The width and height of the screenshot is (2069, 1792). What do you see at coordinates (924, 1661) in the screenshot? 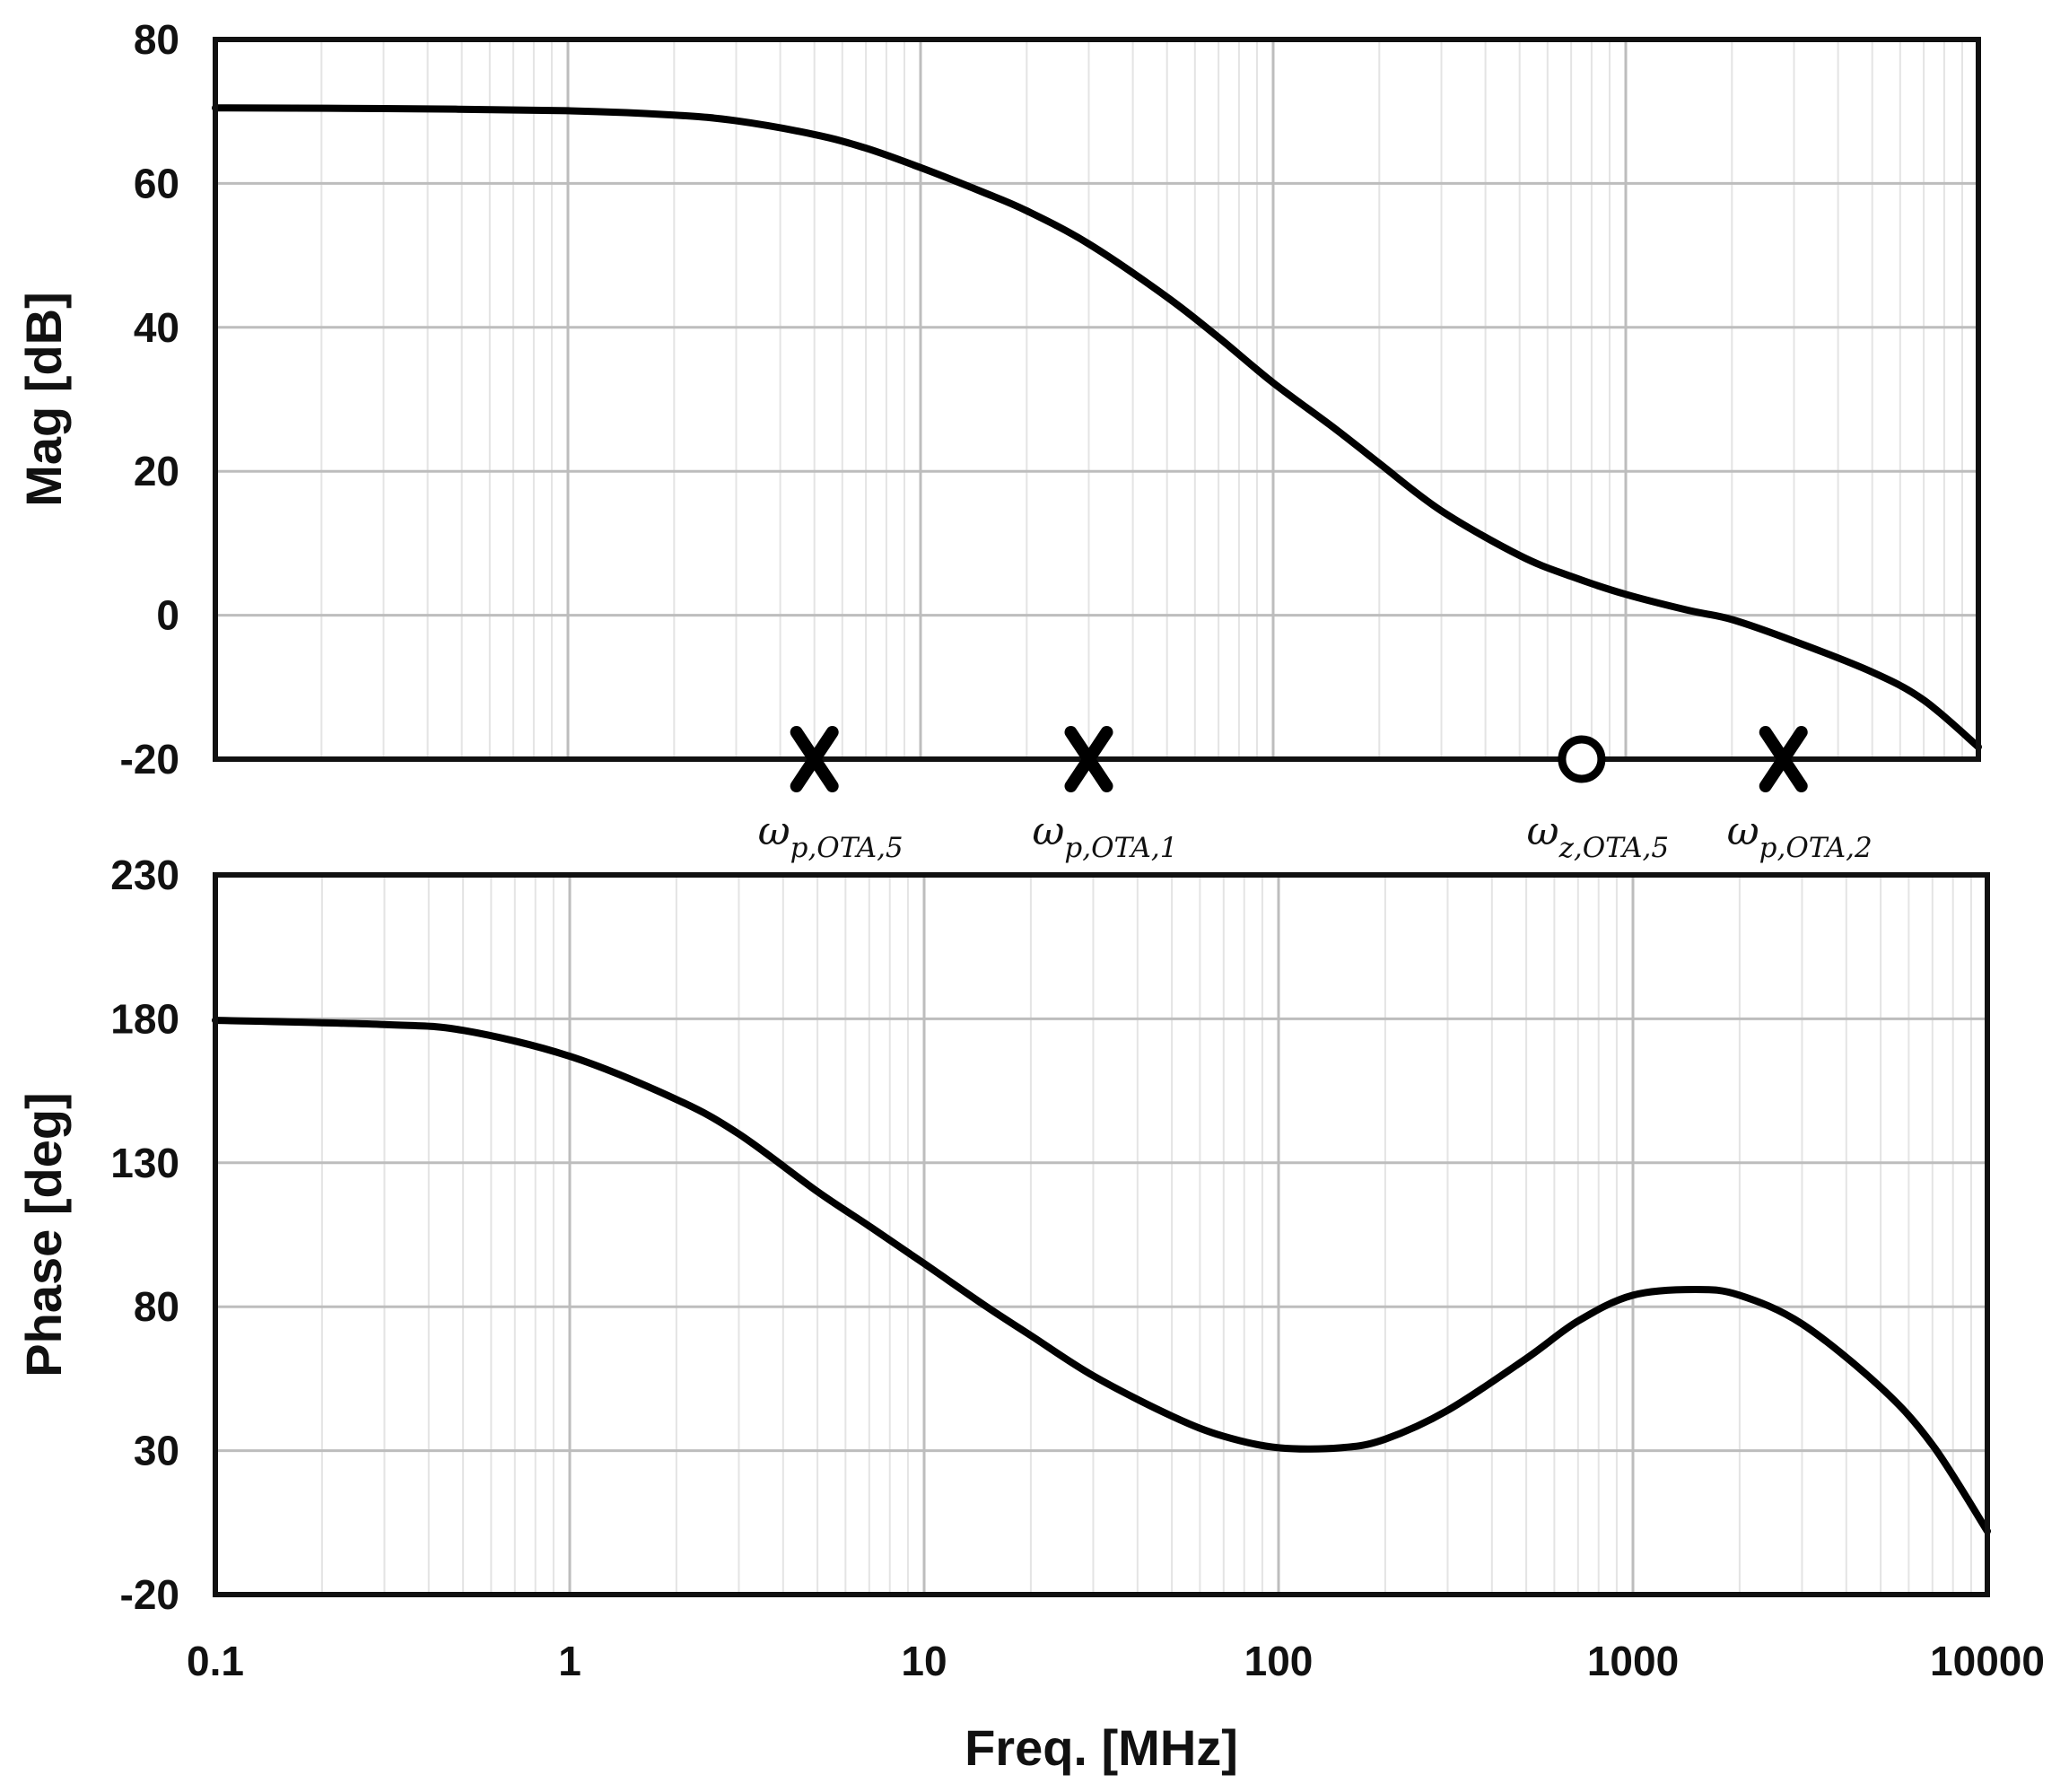
I see `x-tick-label: 10` at bounding box center [924, 1661].